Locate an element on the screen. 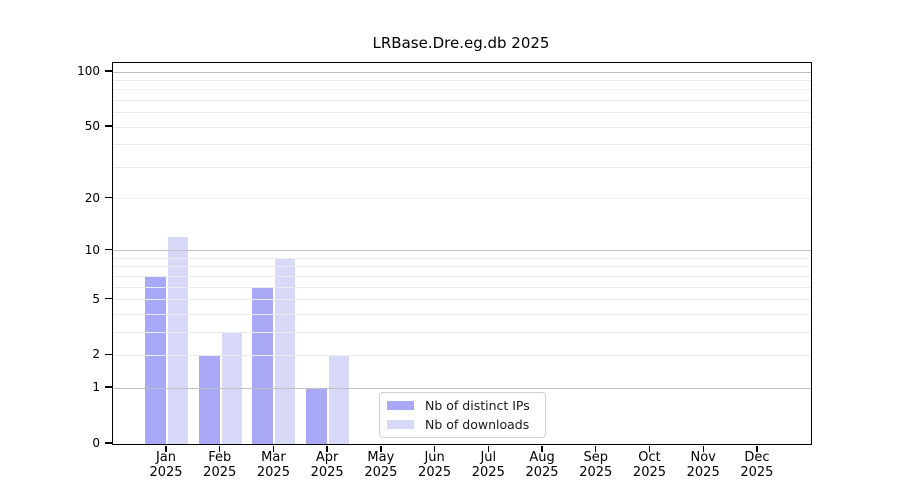  x-tick-label-sep: Sep 2025 is located at coordinates (596, 465).